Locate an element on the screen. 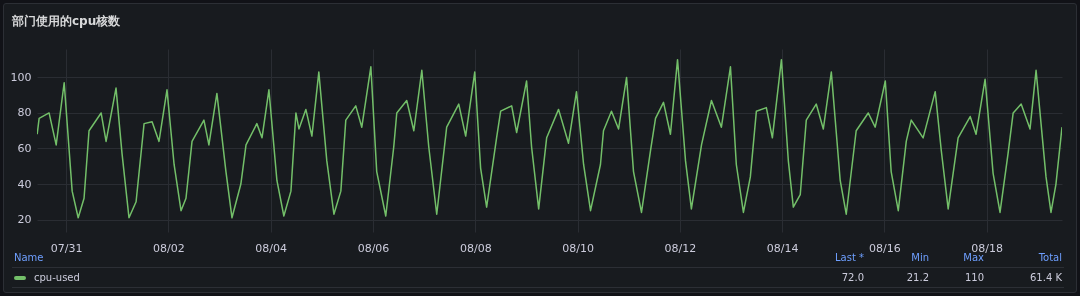  y-tick-label: 100 is located at coordinates (21, 77).